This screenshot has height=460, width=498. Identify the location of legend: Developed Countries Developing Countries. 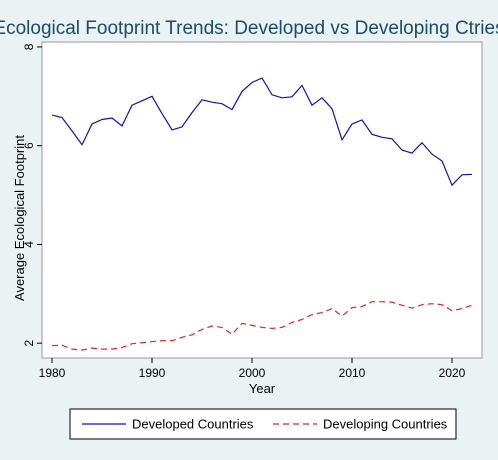
(263, 424).